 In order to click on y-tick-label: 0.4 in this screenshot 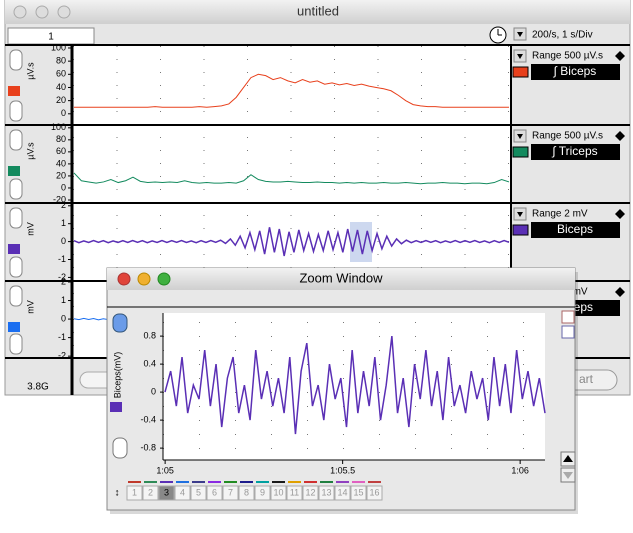, I will do `click(149, 363)`.